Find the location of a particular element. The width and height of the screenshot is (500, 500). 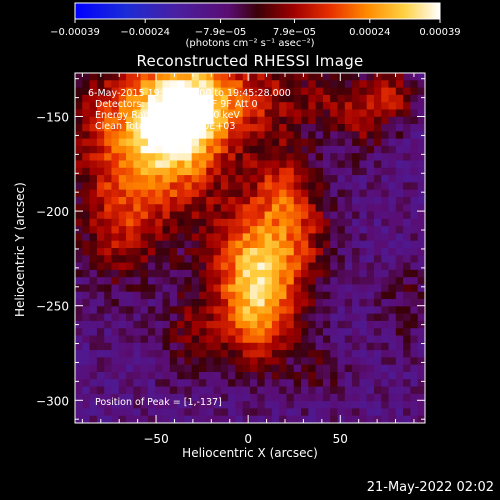

x-tick-label: 50 is located at coordinates (340, 439).